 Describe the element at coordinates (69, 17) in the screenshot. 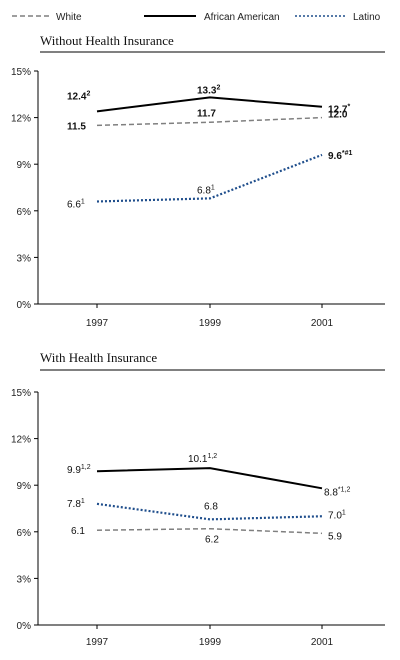

I see `legend-label-0: White` at that location.